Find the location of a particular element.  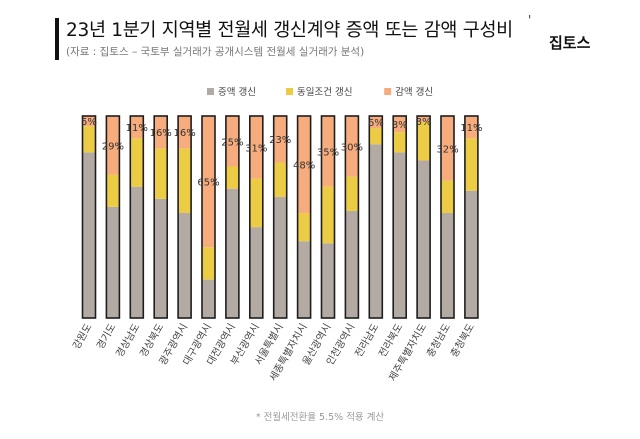

chart-title: 23년 1분기 지역별 전월세 갱신계약 증액 또는 감액 구성비 is located at coordinates (289, 30).